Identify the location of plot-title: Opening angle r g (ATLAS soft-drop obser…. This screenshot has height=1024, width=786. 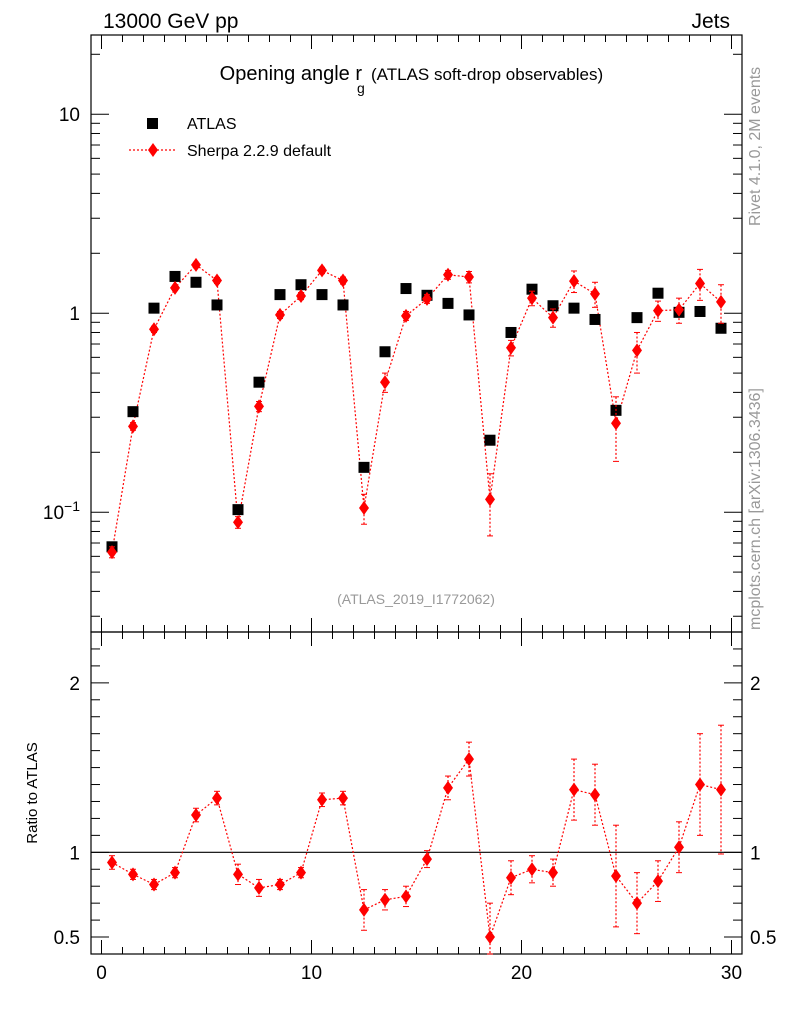
(411, 79).